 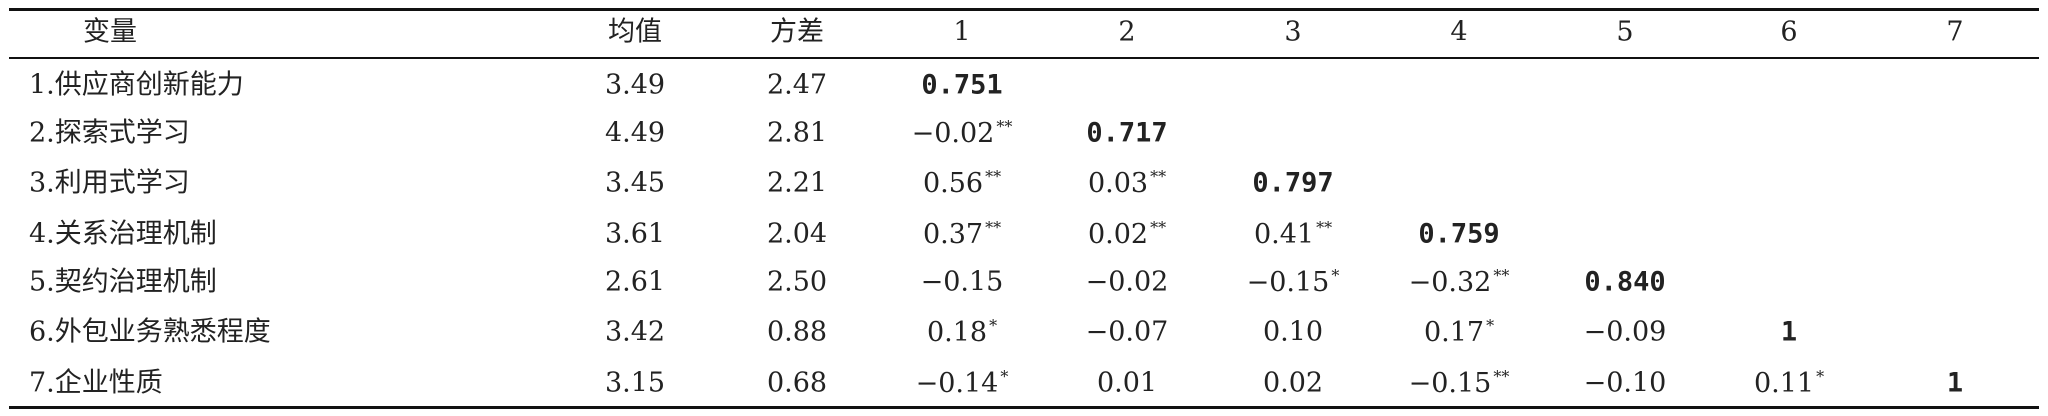 I want to click on corr-cell: −0.15 **, so click(x=1459, y=383).